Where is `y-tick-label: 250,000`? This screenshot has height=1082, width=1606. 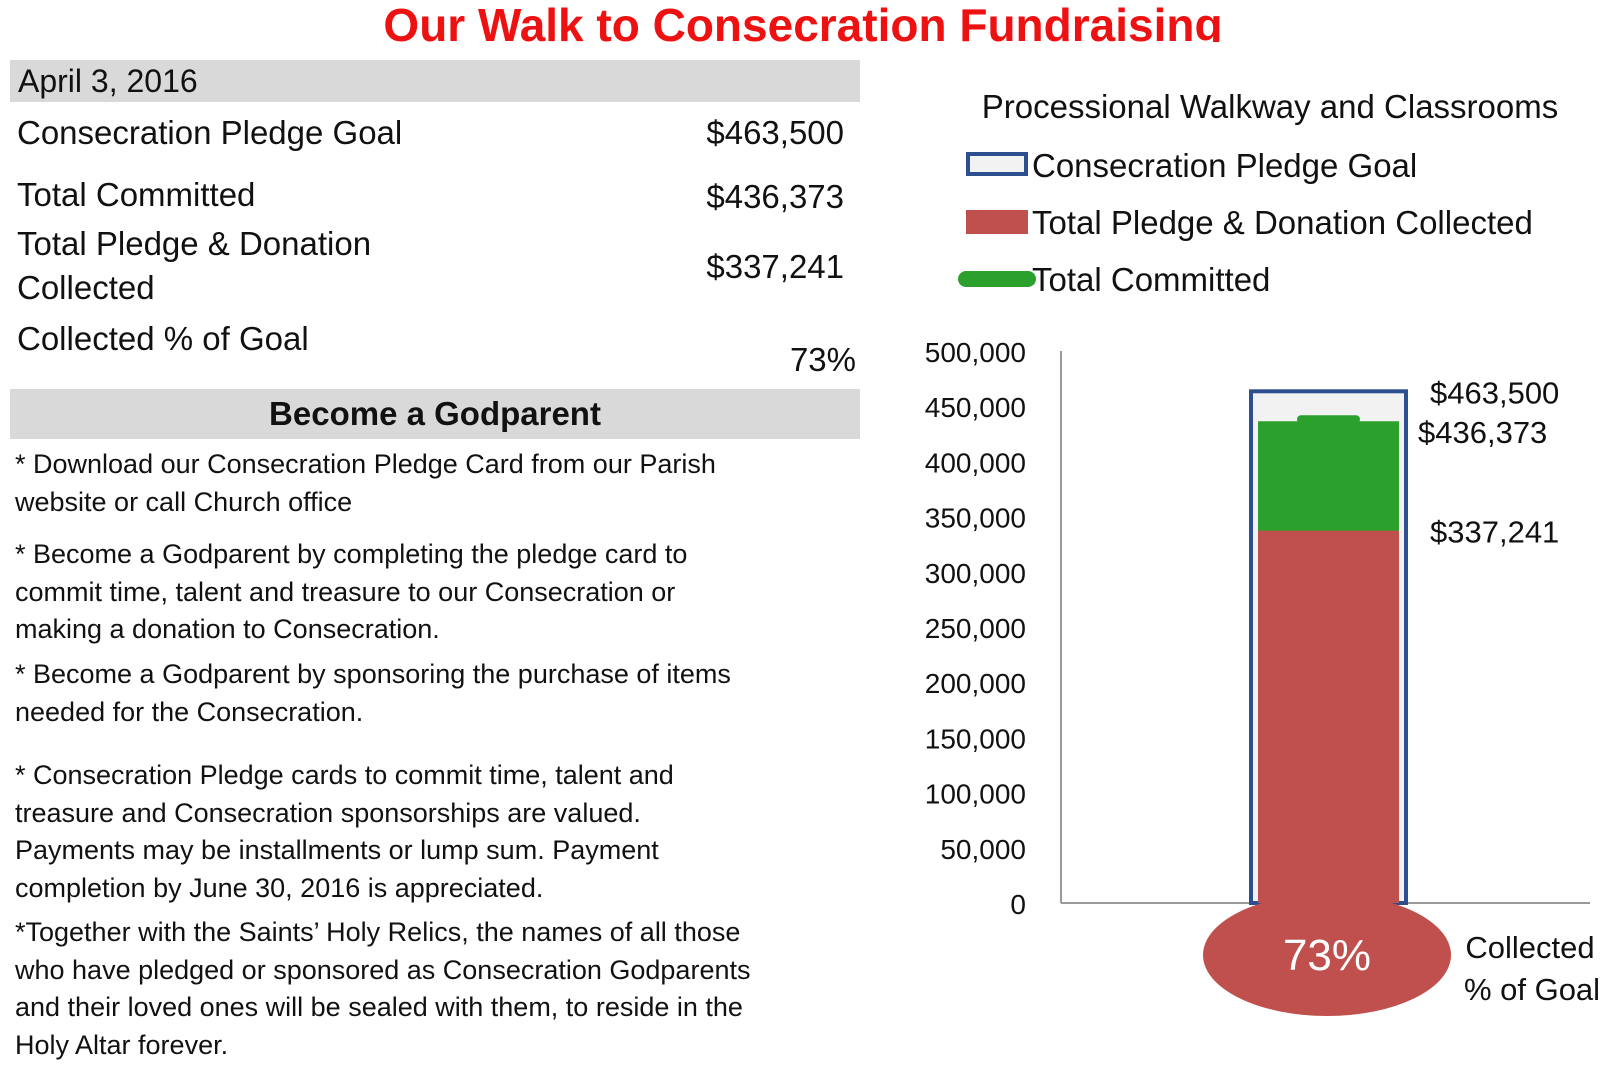
y-tick-label: 250,000 is located at coordinates (975, 628).